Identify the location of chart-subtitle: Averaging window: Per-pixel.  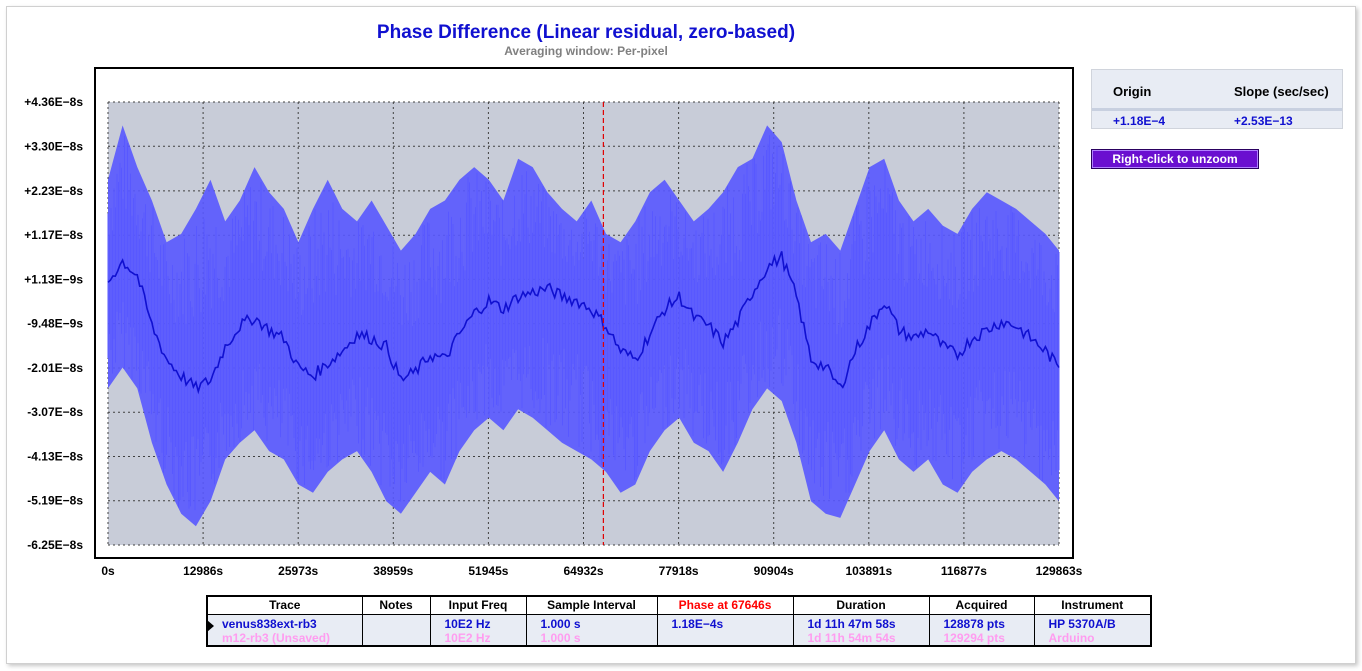
(586, 51).